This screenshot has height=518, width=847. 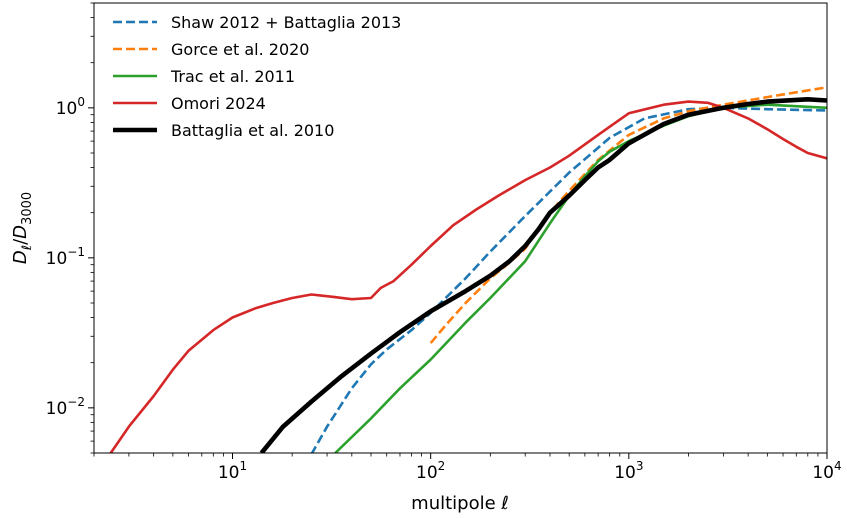 I want to click on y-label-denominator-sub: 3000, so click(x=27, y=208).